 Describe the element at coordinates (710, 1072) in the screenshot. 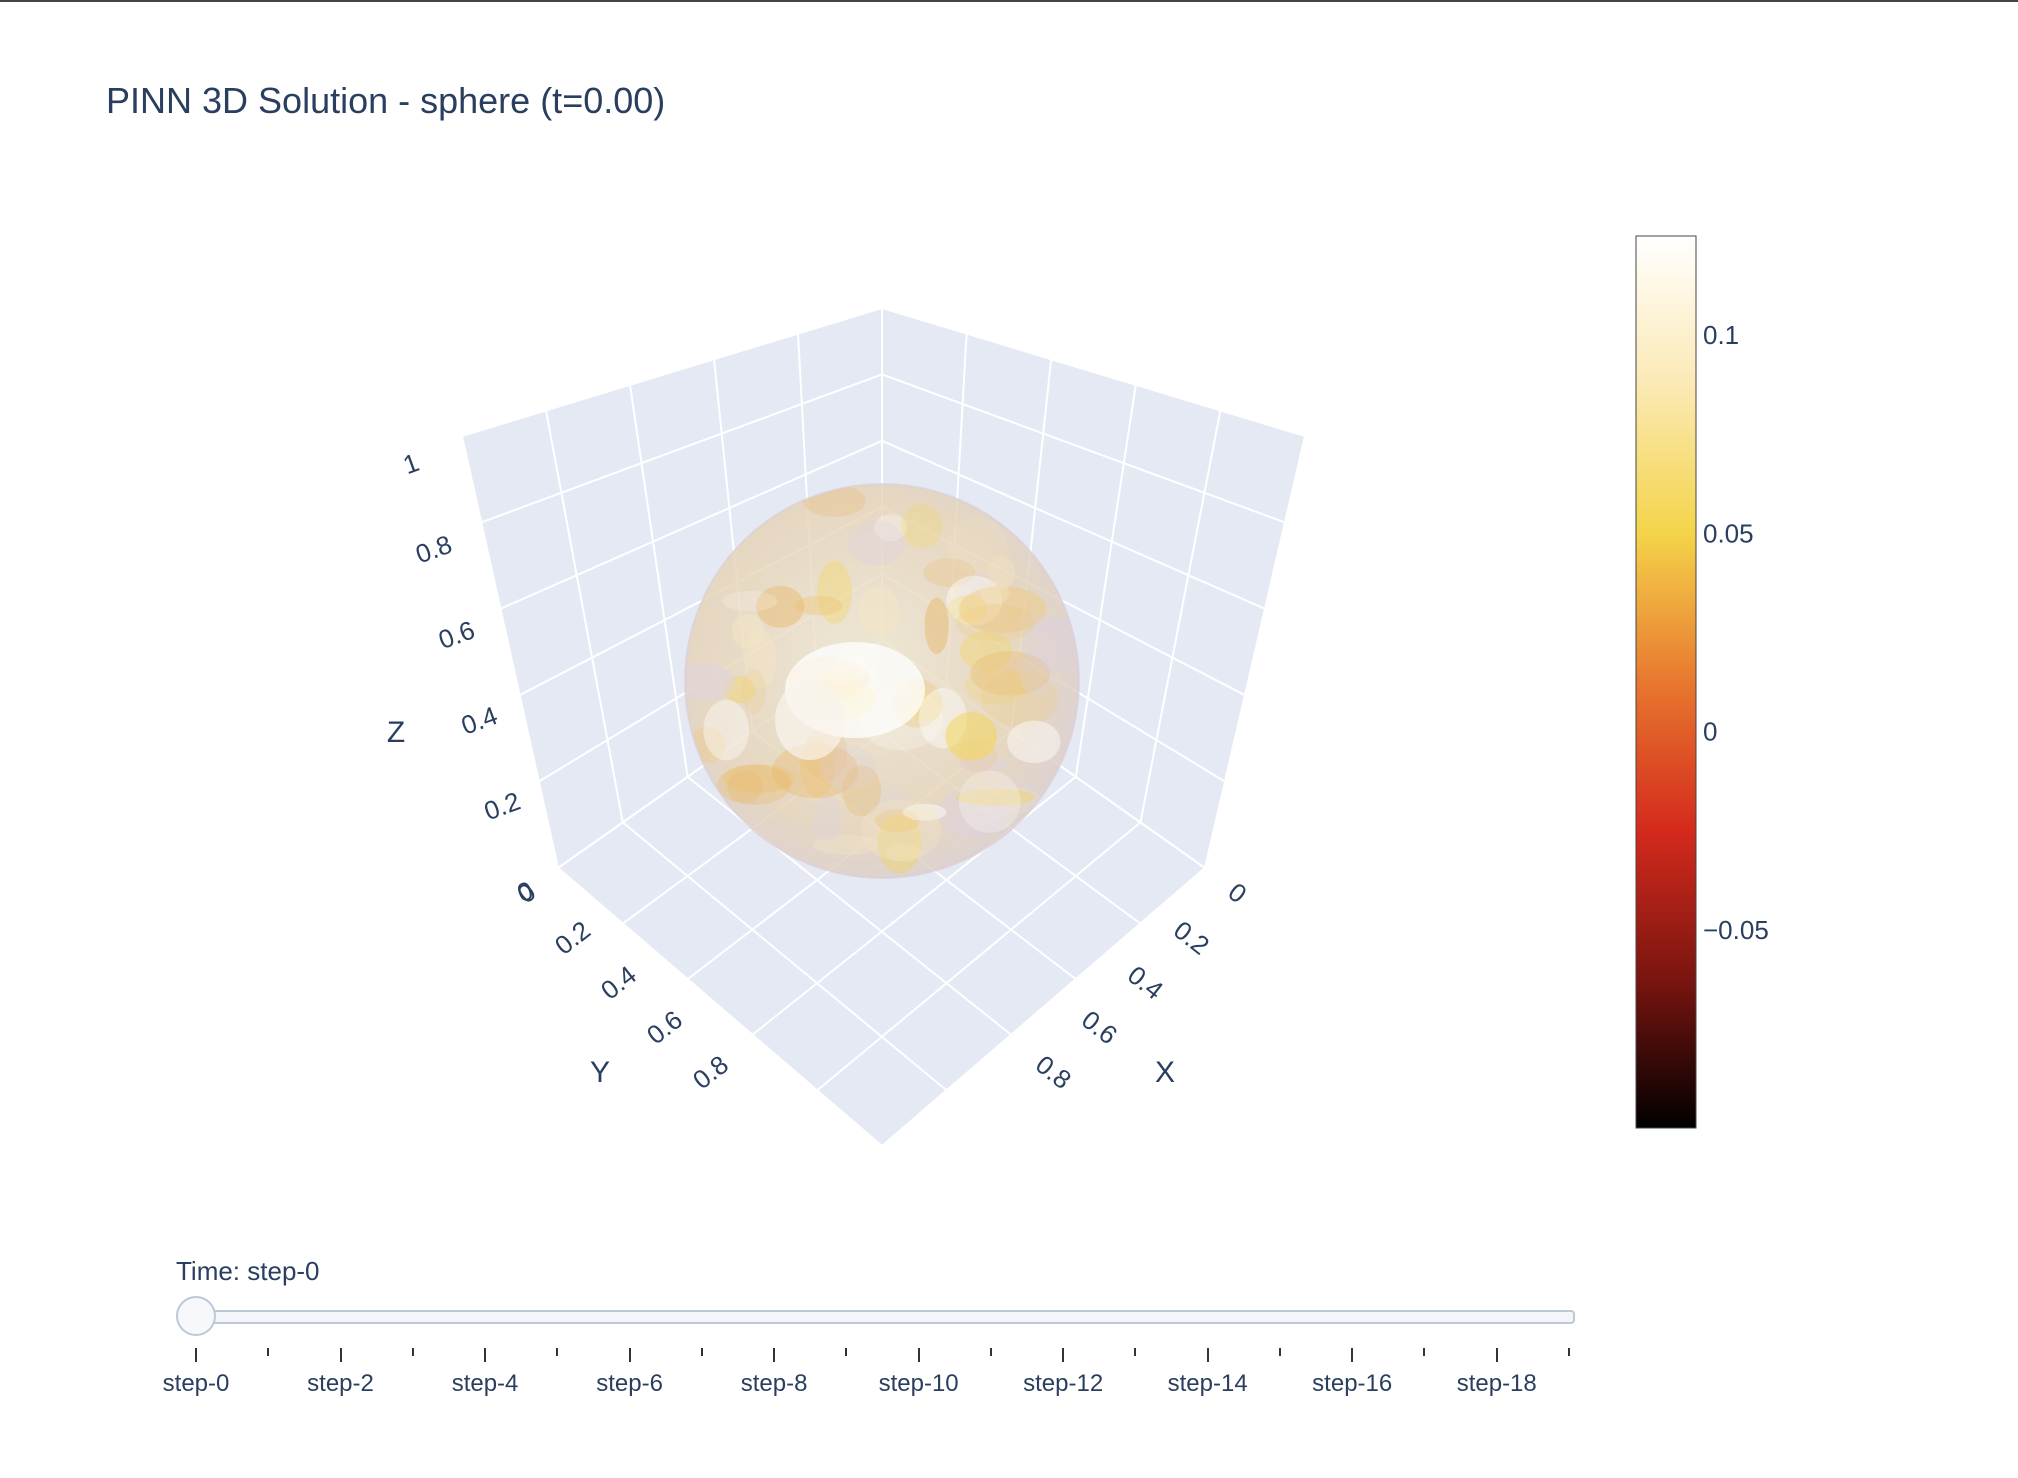

I see `y-tick-label: 0.8` at that location.